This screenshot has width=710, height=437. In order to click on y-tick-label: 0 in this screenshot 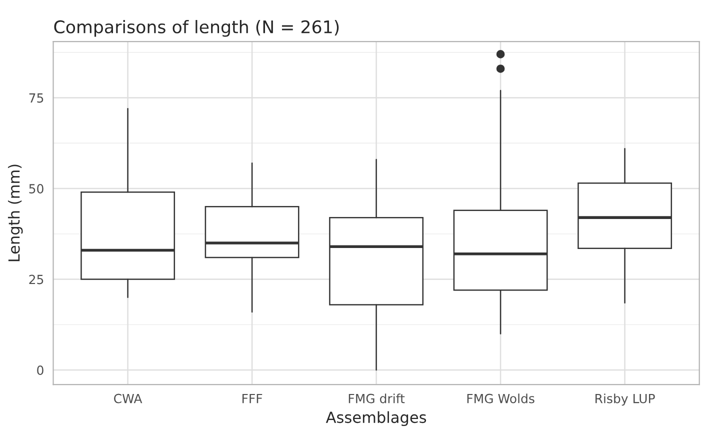, I will do `click(40, 370)`.